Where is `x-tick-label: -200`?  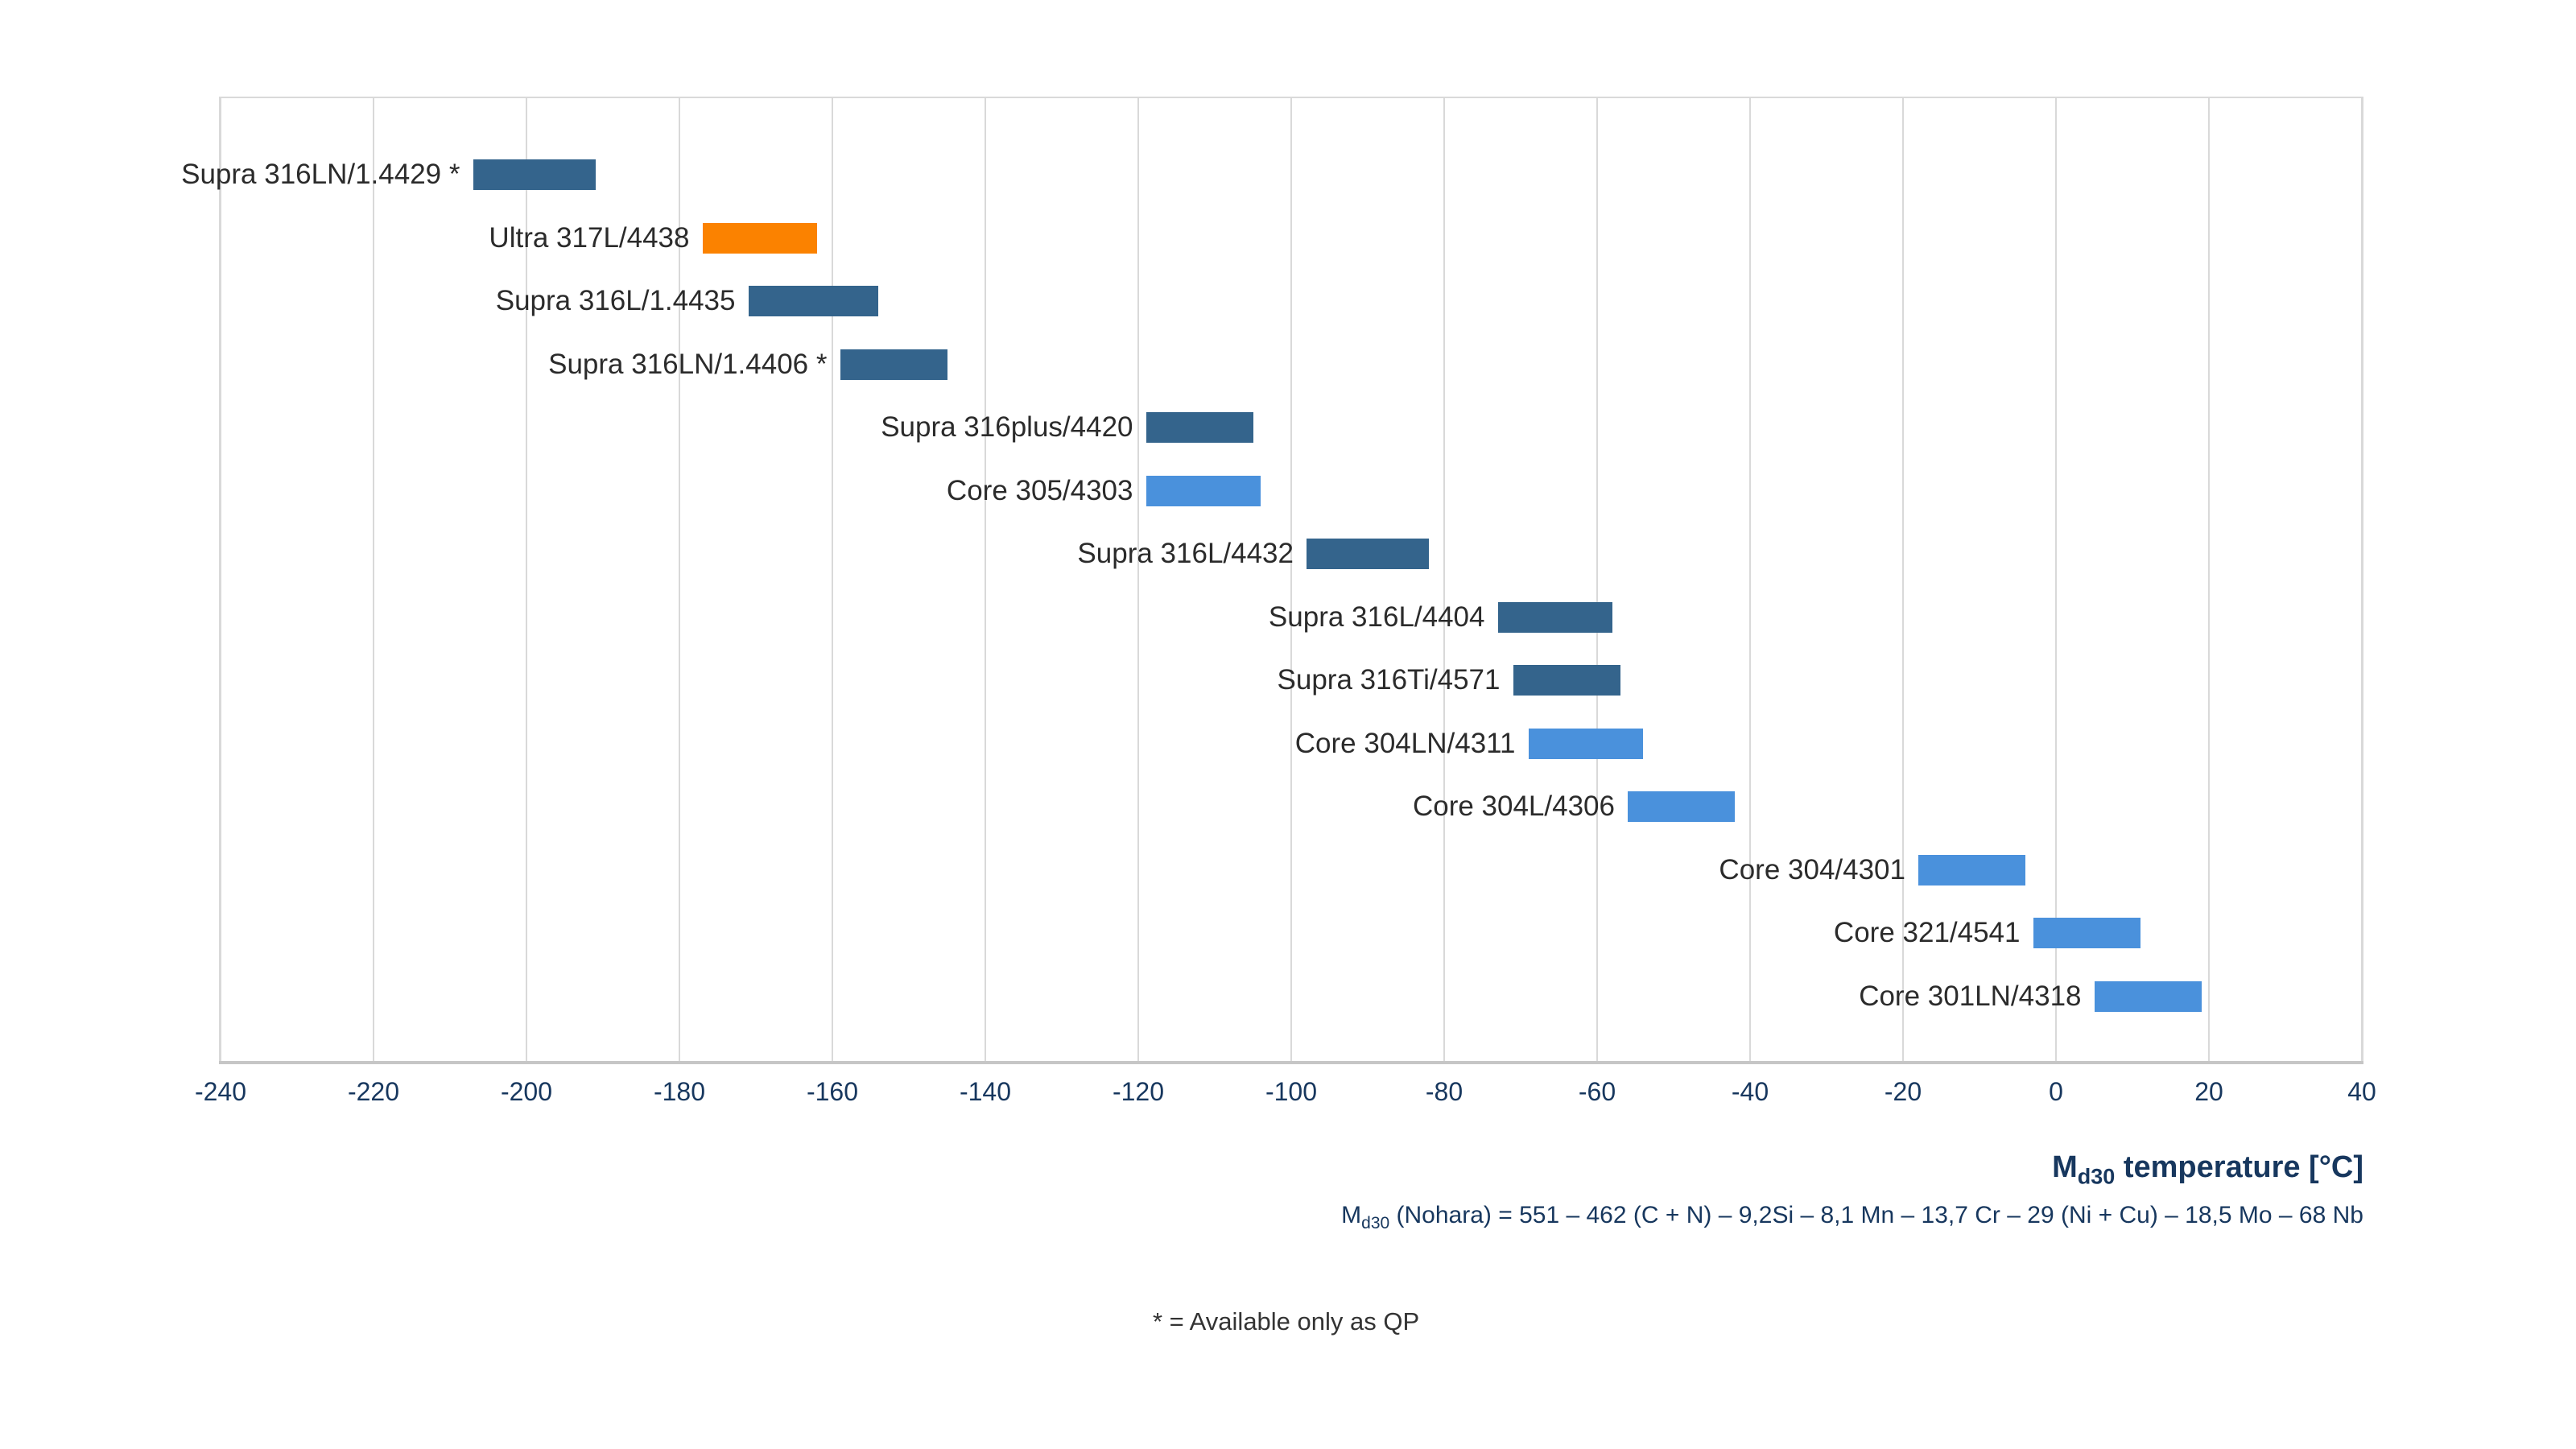
x-tick-label: -200 is located at coordinates (526, 1091).